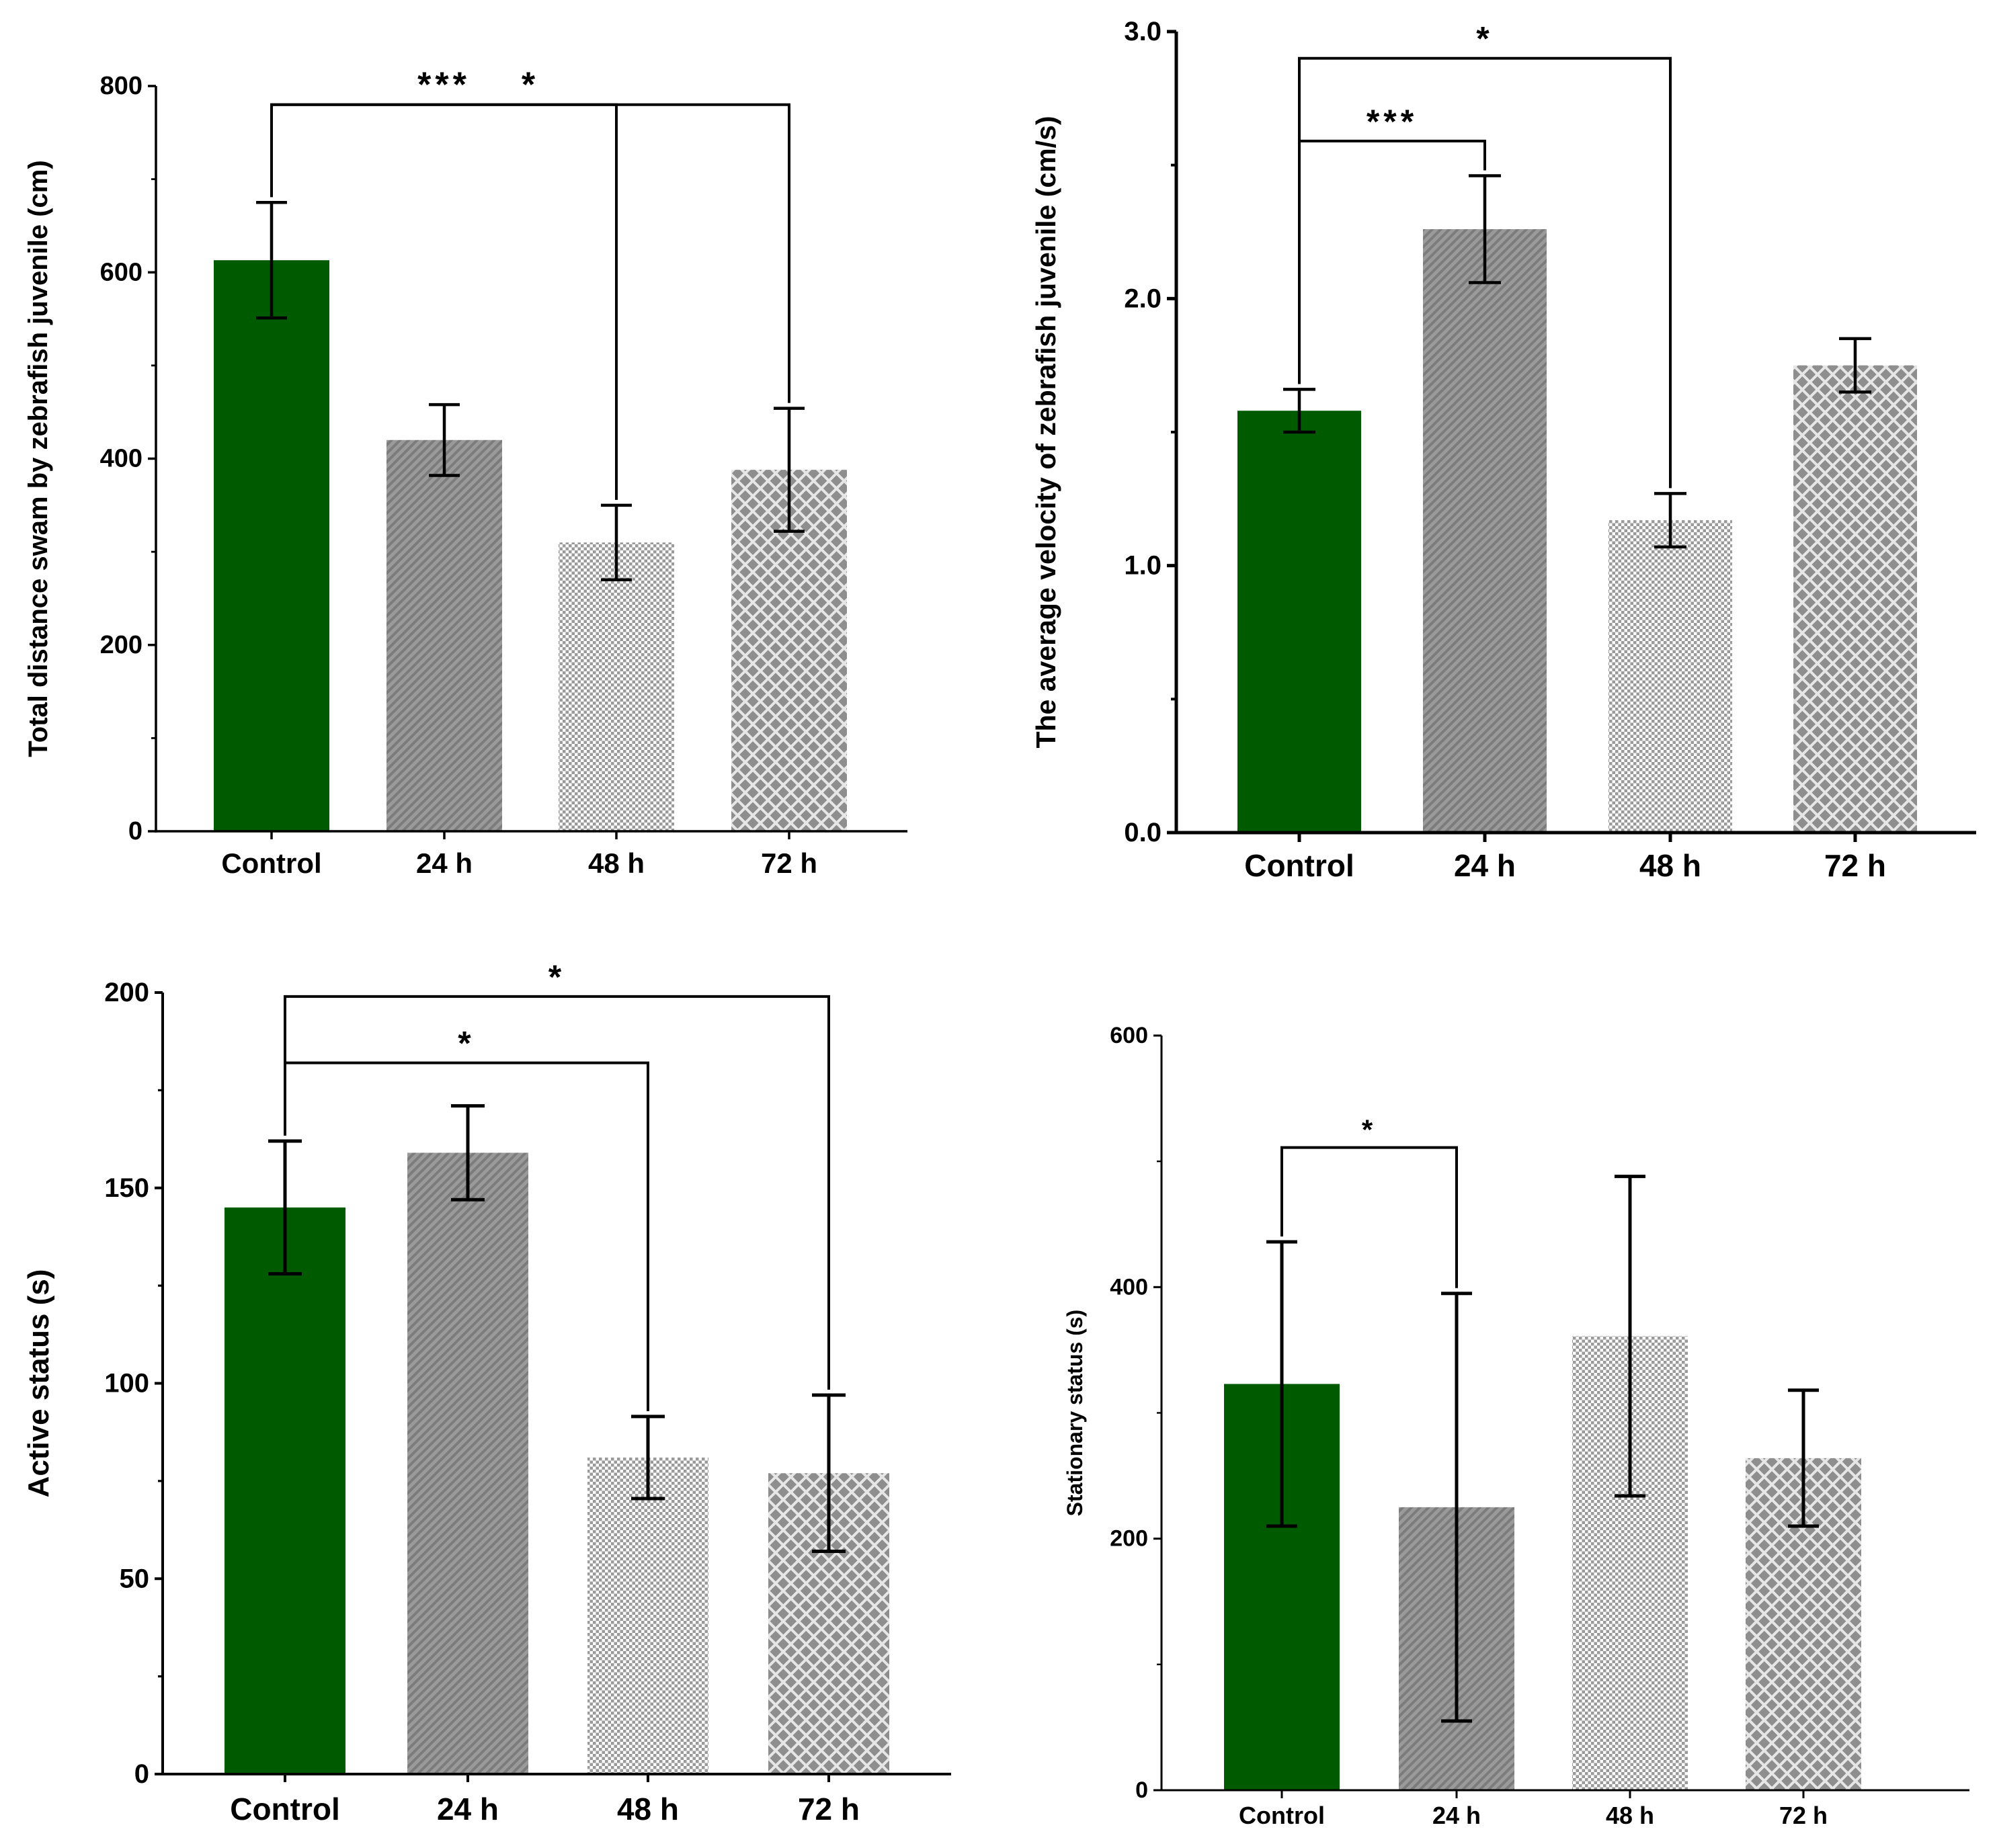 The image size is (1997, 1848). Describe the element at coordinates (126, 1383) in the screenshot. I see `y-tick-label: 100` at that location.